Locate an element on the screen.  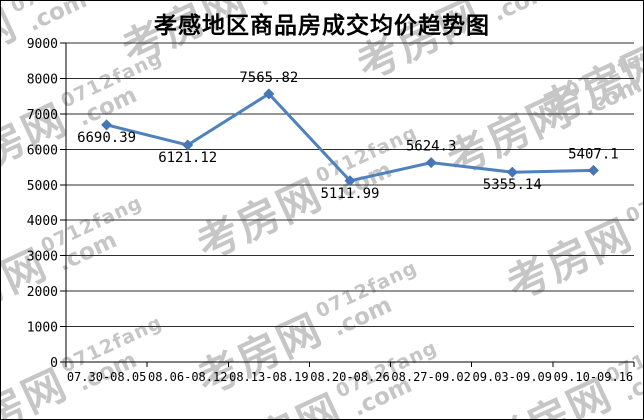
y-tick-label: 6000 is located at coordinates (42, 150).